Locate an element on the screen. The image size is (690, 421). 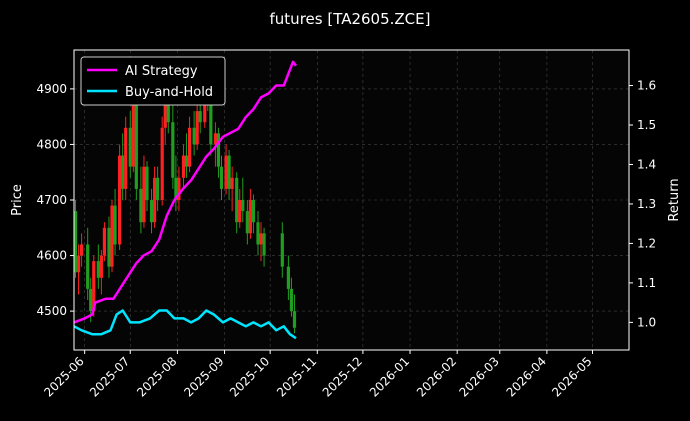
y-tick-label-right: 1.2 is located at coordinates (646, 243).